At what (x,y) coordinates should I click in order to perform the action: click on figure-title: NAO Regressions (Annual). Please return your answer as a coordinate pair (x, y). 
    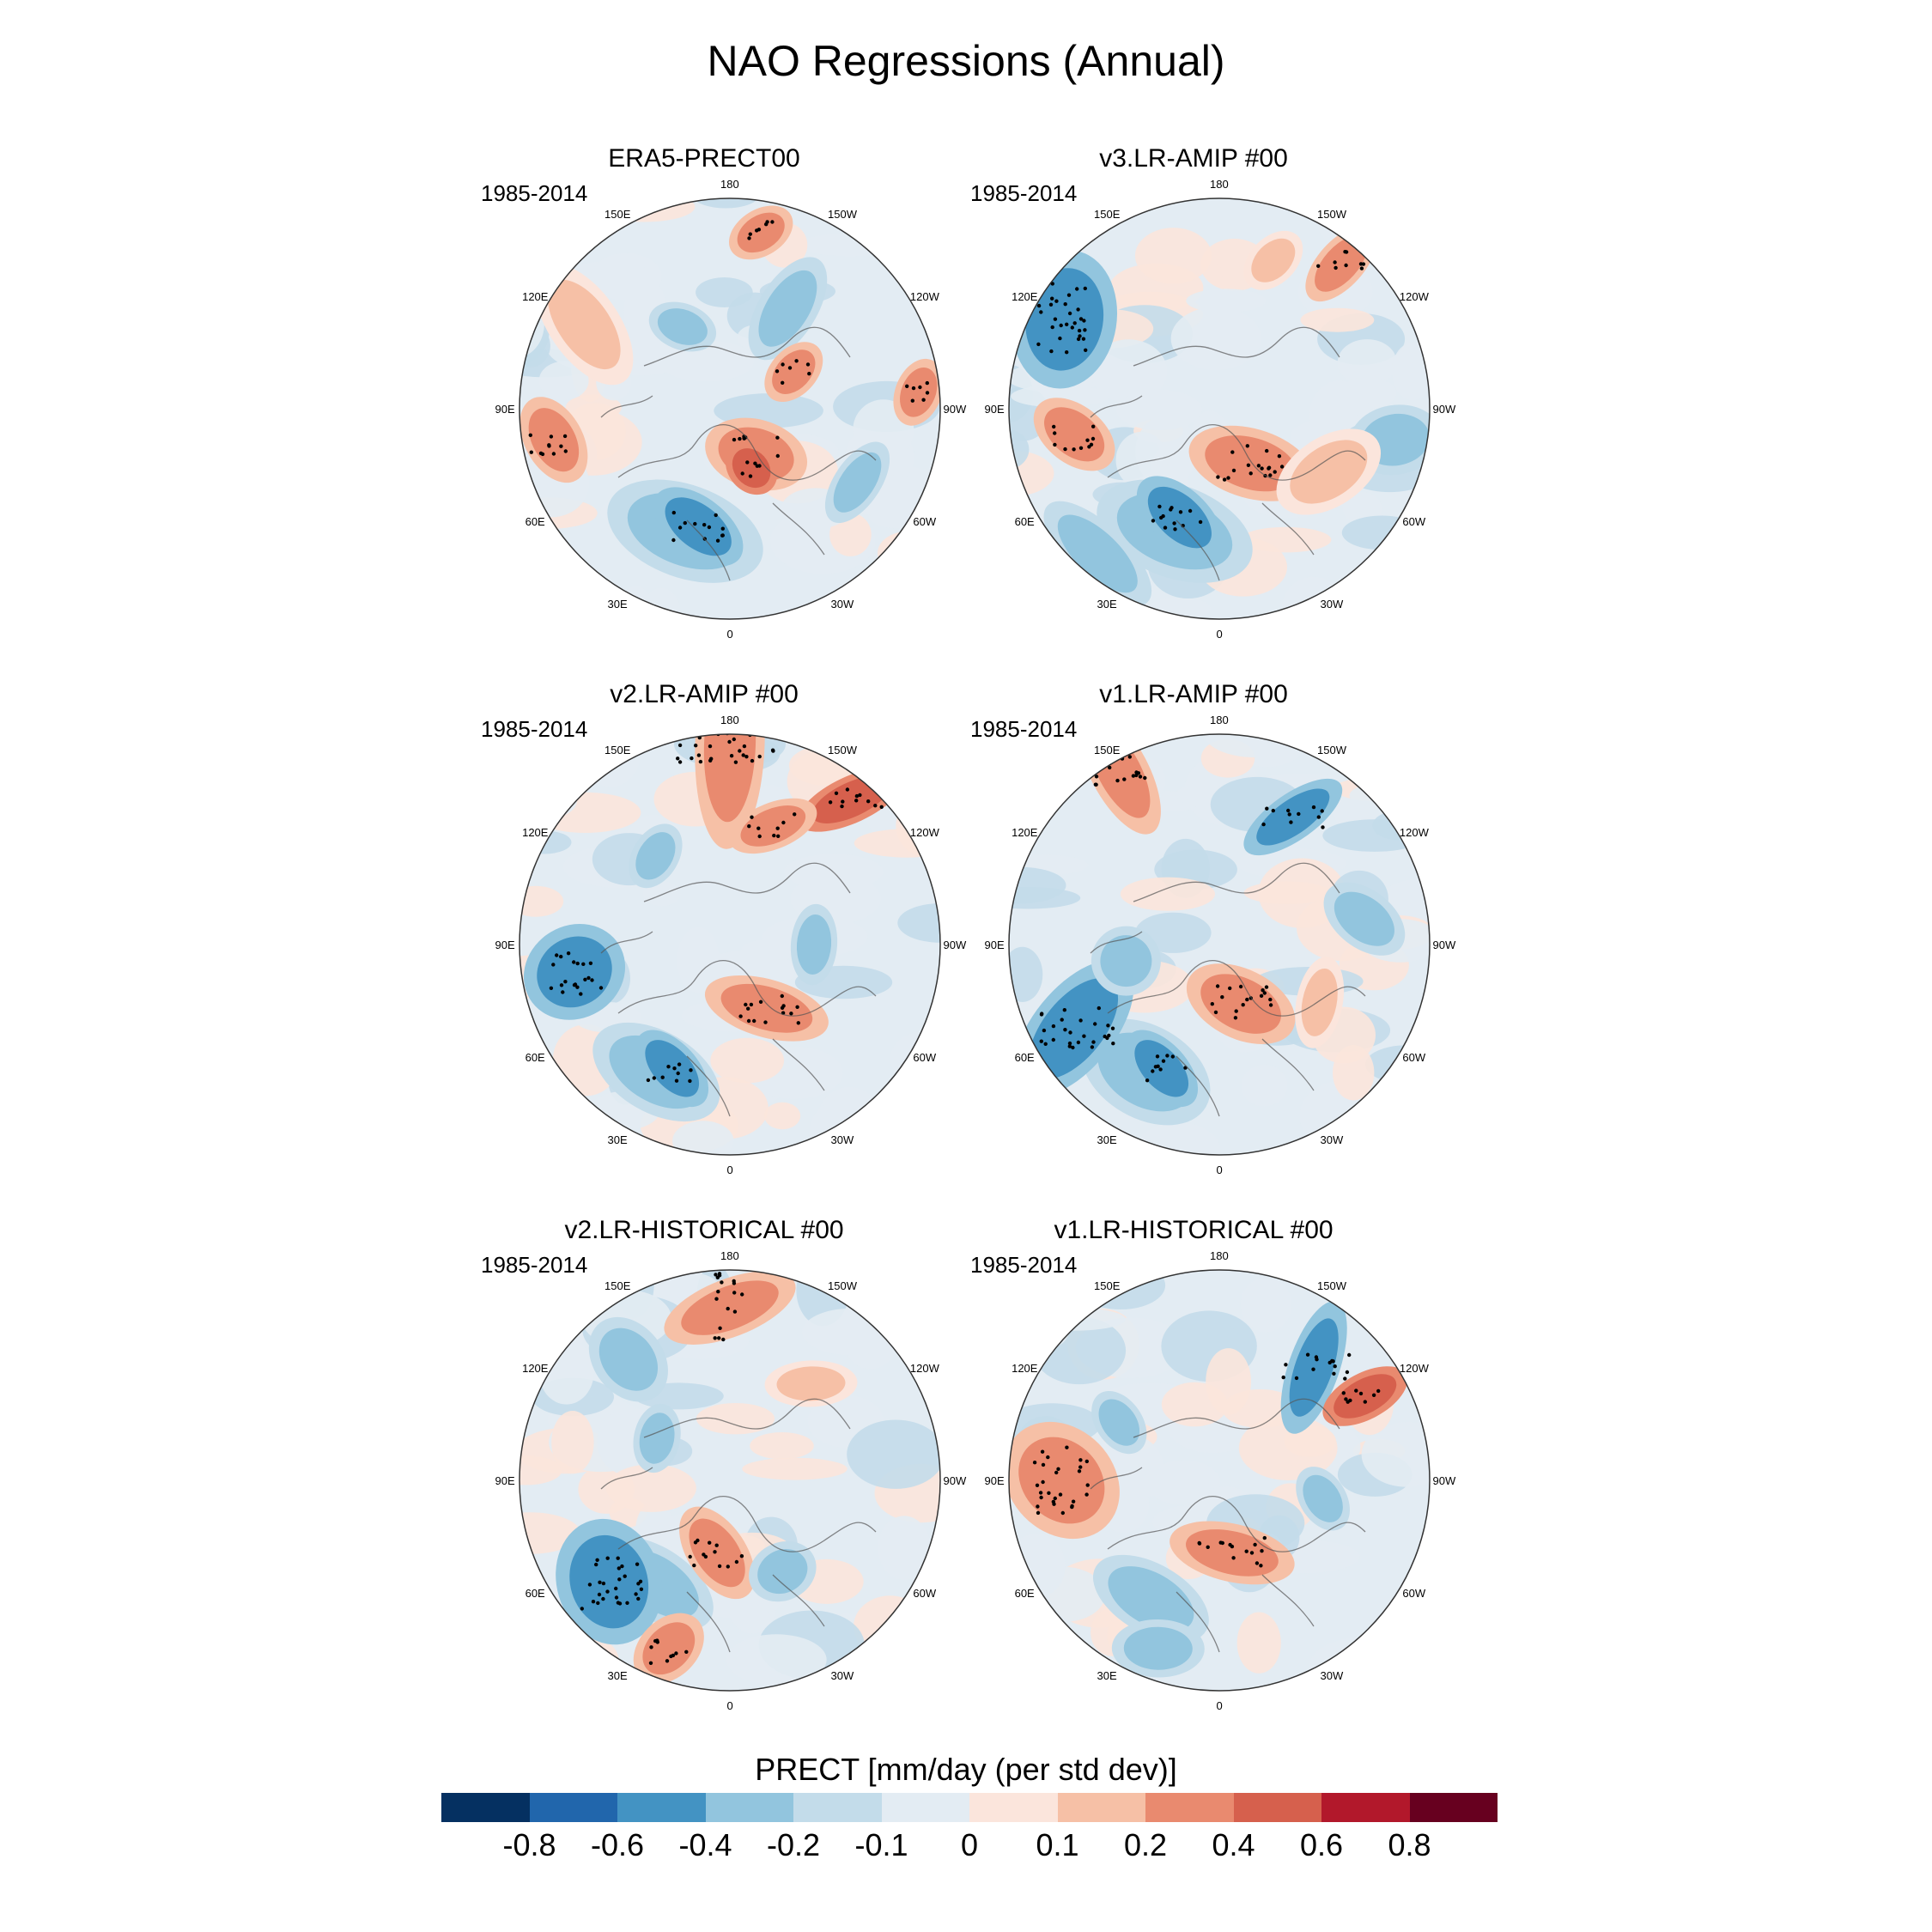
    Looking at the image, I should click on (966, 61).